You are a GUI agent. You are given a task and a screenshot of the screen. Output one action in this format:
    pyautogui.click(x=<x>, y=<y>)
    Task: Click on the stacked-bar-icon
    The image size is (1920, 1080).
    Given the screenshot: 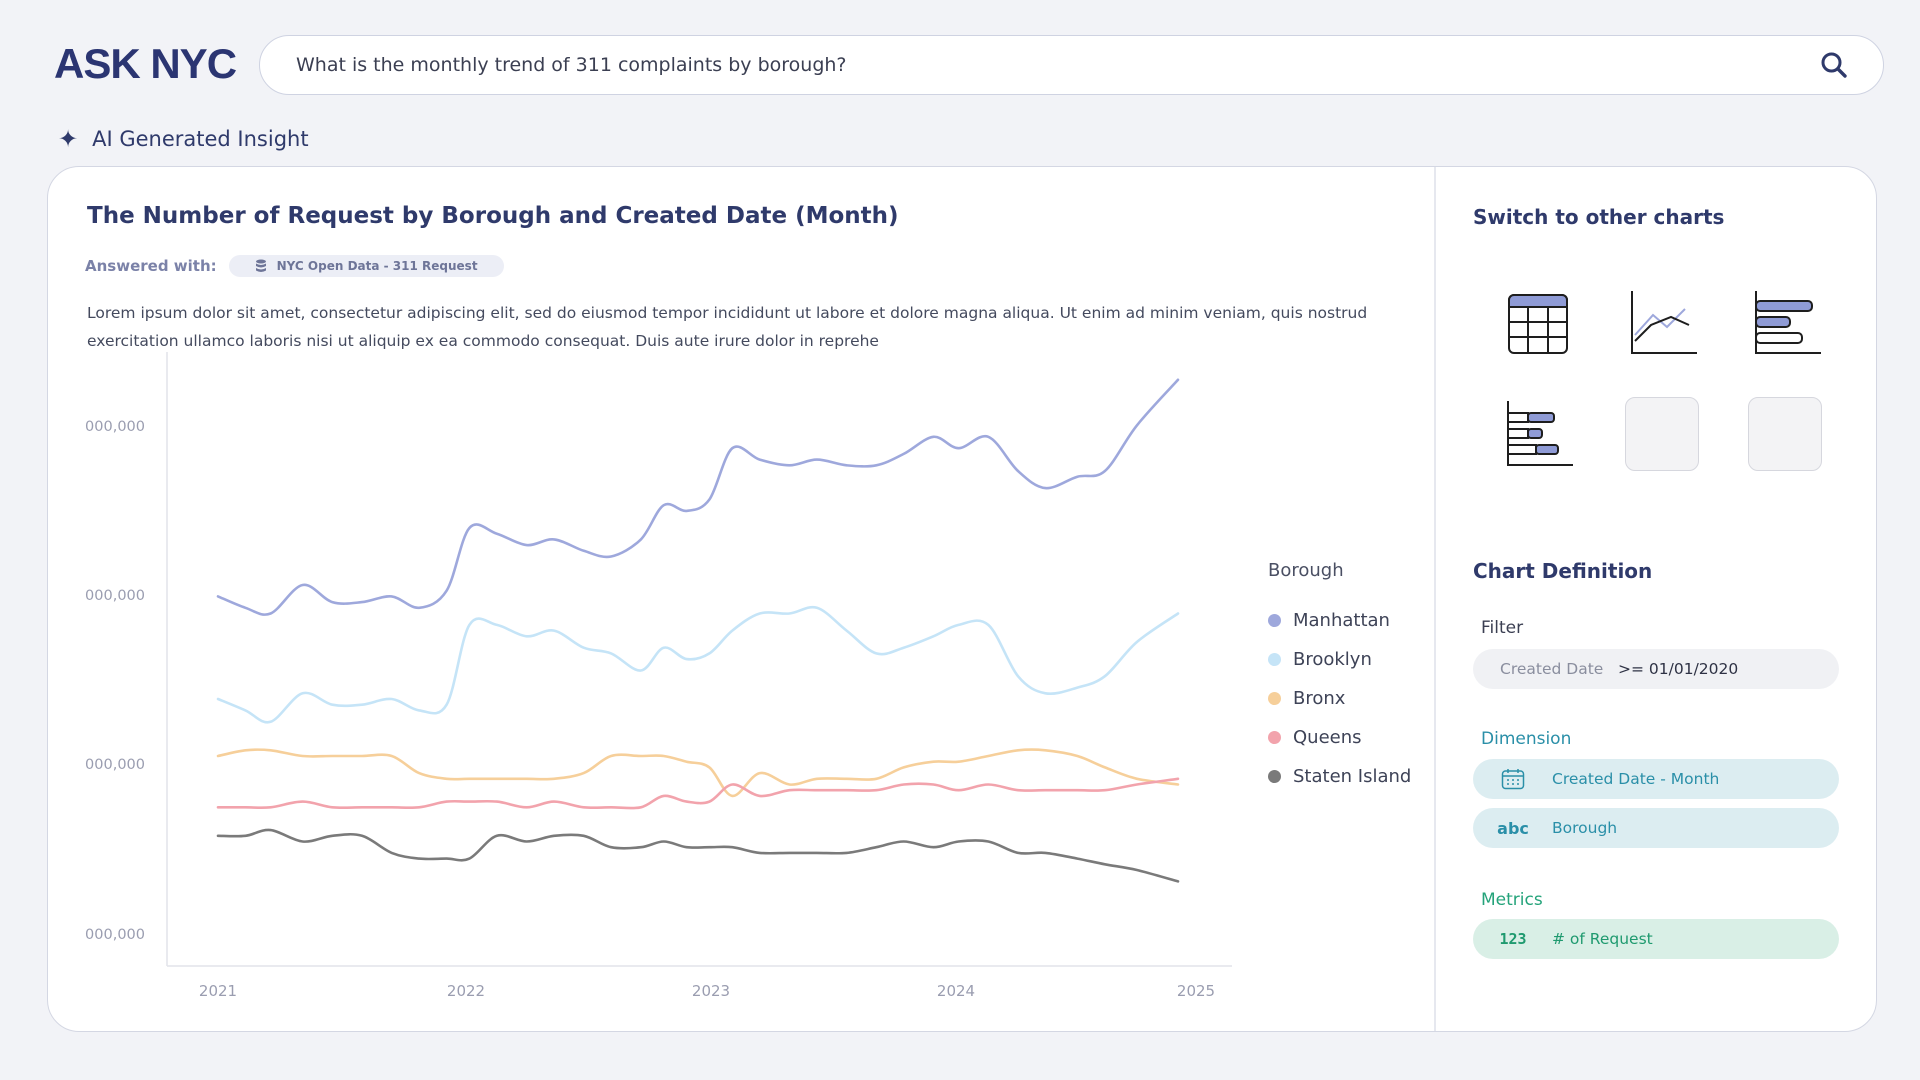 What is the action you would take?
    pyautogui.click(x=1540, y=433)
    